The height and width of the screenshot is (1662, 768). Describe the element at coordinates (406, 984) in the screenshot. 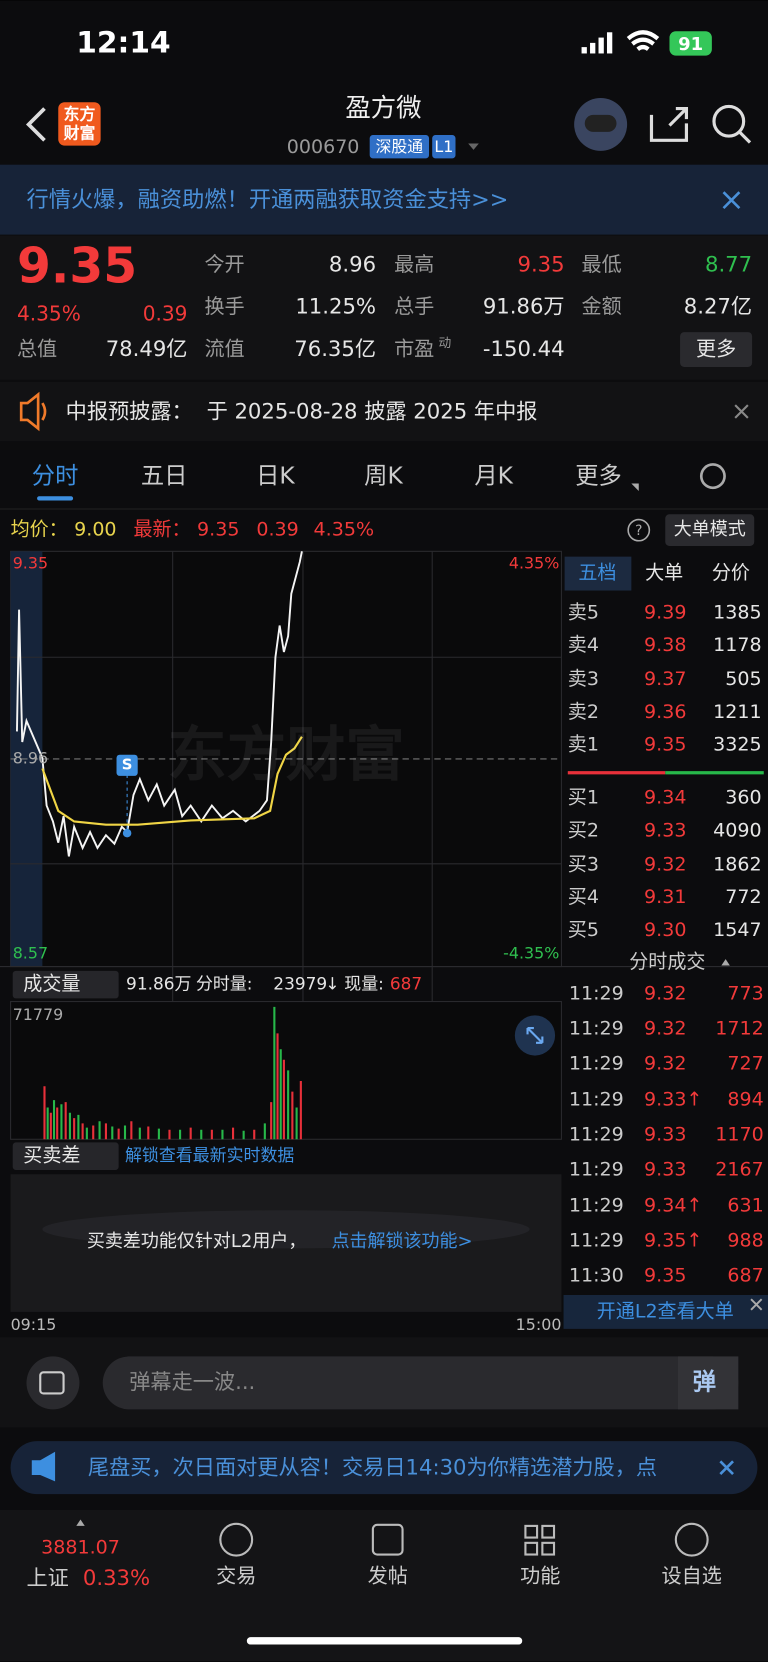

I see `volume-value: 687` at that location.